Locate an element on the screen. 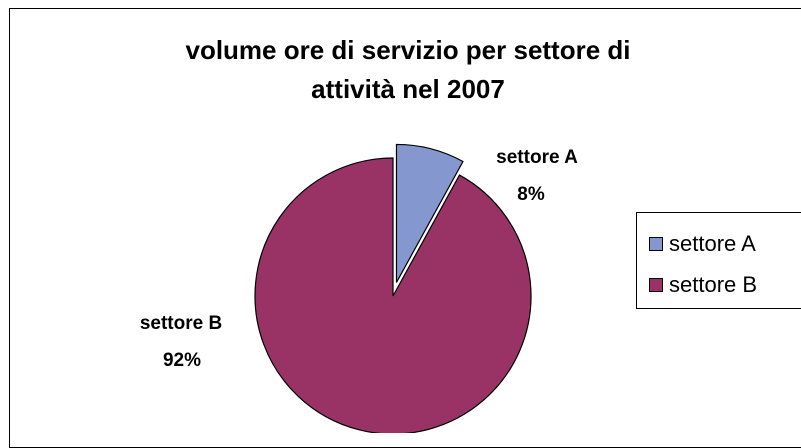 The image size is (801, 448). legend-item-settore-a: settore A is located at coordinates (702, 244).